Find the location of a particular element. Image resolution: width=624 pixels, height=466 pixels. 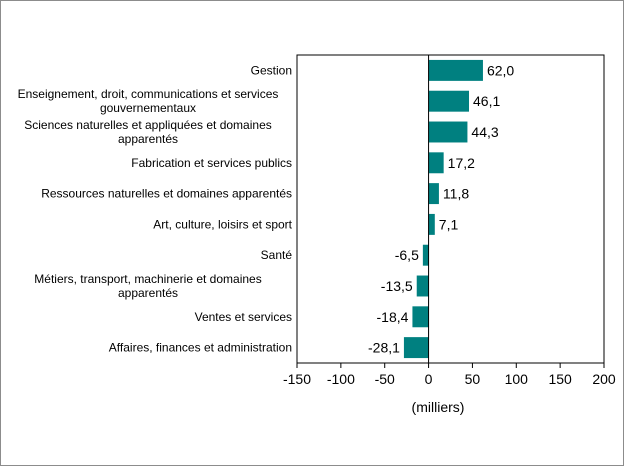

value-label: 44,3 is located at coordinates (484, 132).